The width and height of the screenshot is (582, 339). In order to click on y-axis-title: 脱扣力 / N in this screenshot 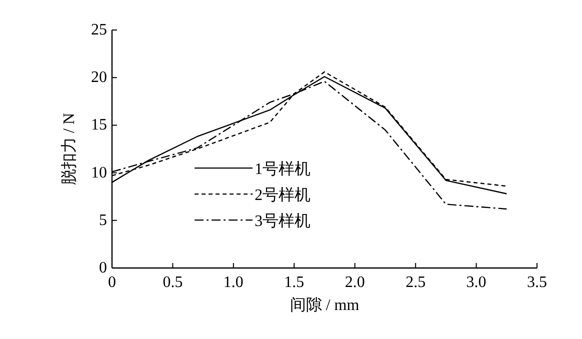, I will do `click(69, 148)`.